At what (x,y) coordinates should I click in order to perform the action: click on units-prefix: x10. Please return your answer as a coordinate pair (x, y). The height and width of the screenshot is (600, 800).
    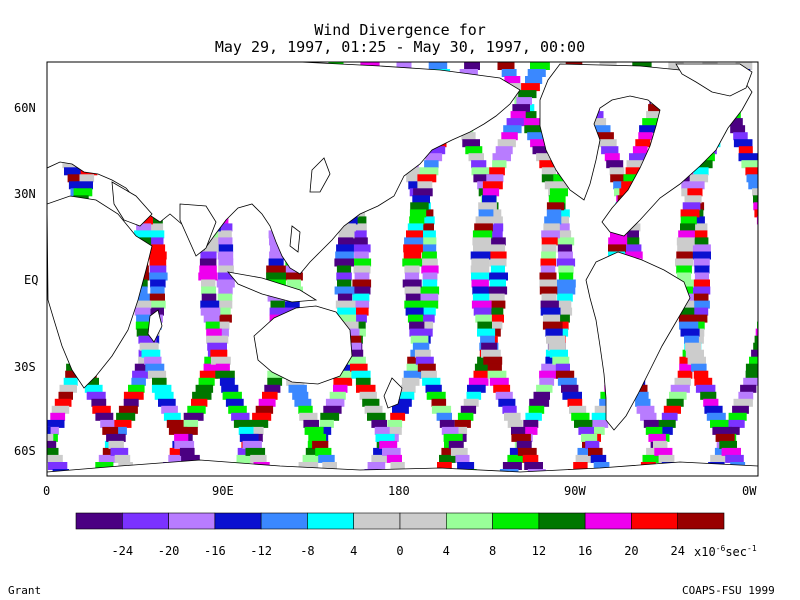
    Looking at the image, I should click on (705, 552).